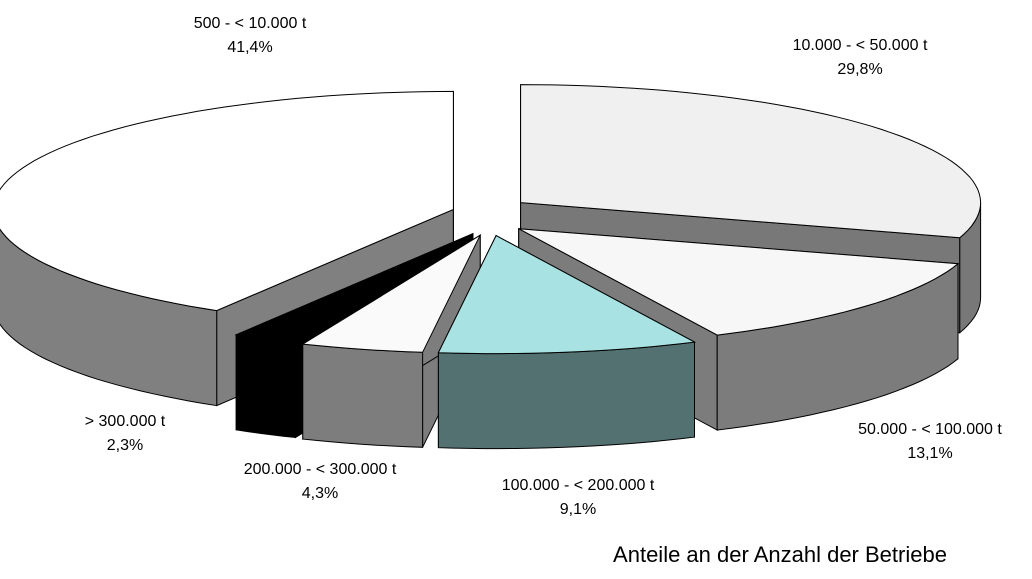 Image resolution: width=1032 pixels, height=579 pixels. Describe the element at coordinates (780, 554) in the screenshot. I see `chart-title: Anteile an der Anzahl der Betriebe` at that location.